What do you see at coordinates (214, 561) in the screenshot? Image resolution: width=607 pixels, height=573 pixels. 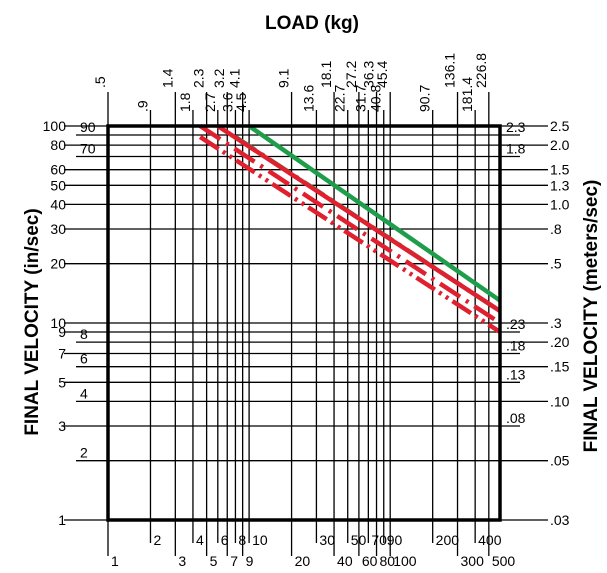 I see `bottom-tick-label: 5` at bounding box center [214, 561].